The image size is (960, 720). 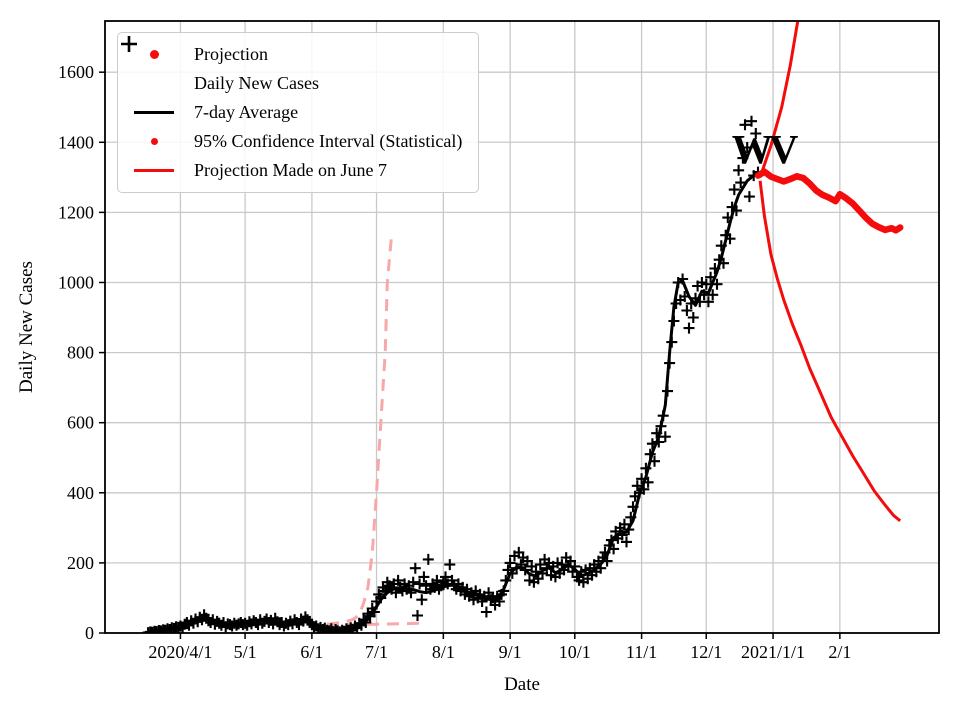 What do you see at coordinates (80, 563) in the screenshot?
I see `svg-text: 200` at bounding box center [80, 563].